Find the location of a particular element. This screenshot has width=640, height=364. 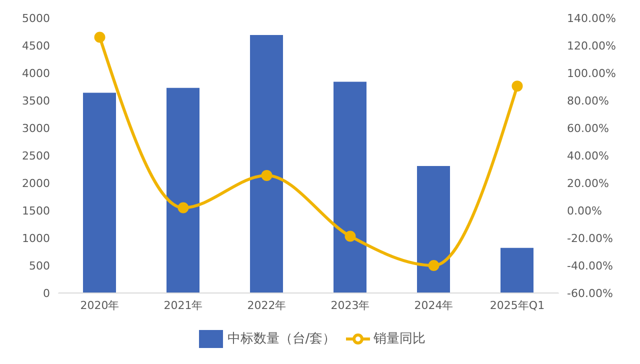

y-tick-label: 2500 is located at coordinates (36, 155).